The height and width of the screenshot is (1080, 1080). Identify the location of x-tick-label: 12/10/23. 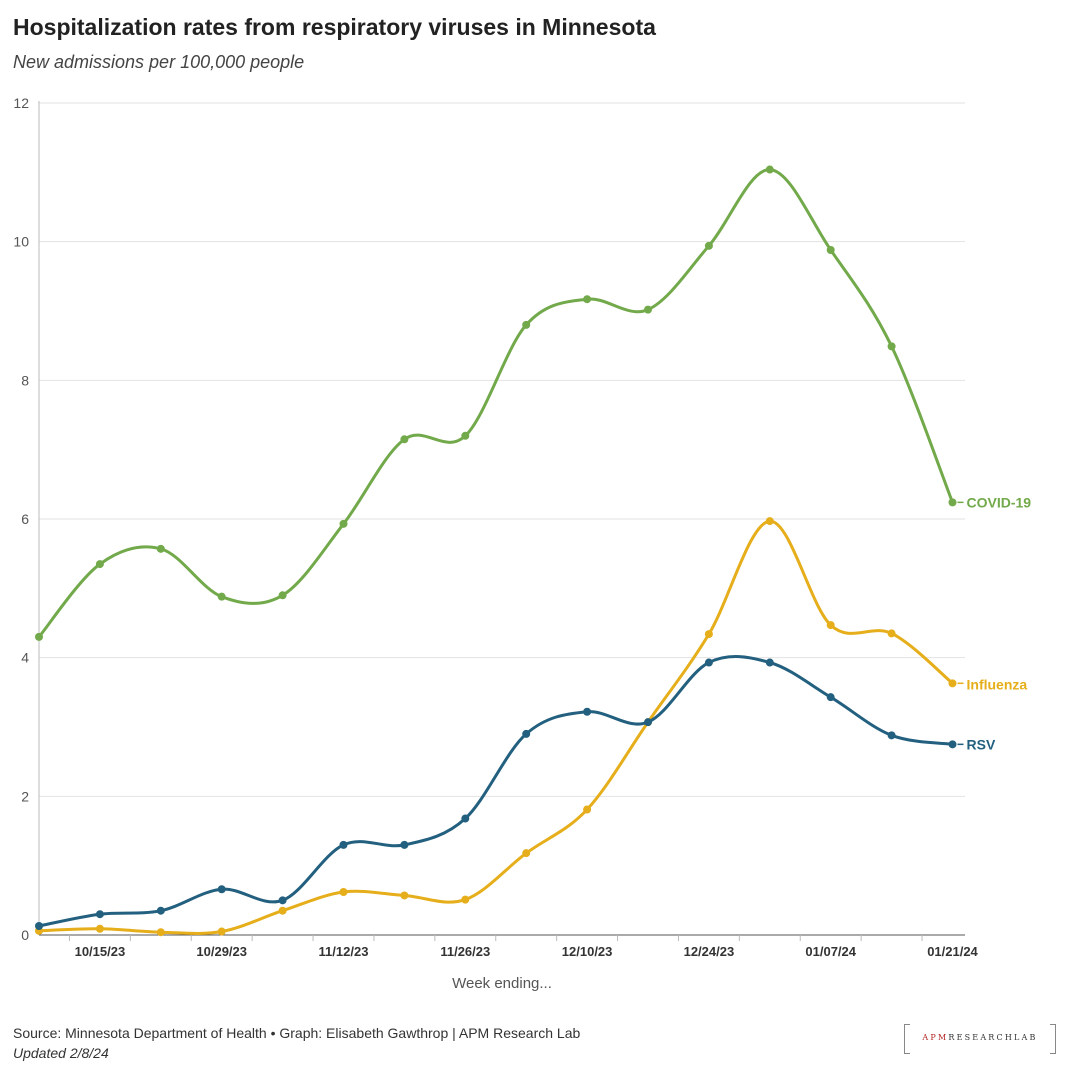
(587, 951).